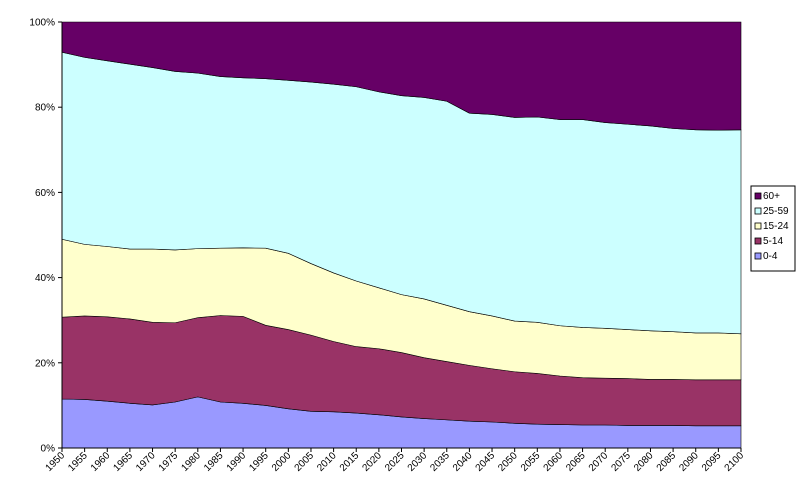  I want to click on x-tick-label: 1985, so click(214, 462).